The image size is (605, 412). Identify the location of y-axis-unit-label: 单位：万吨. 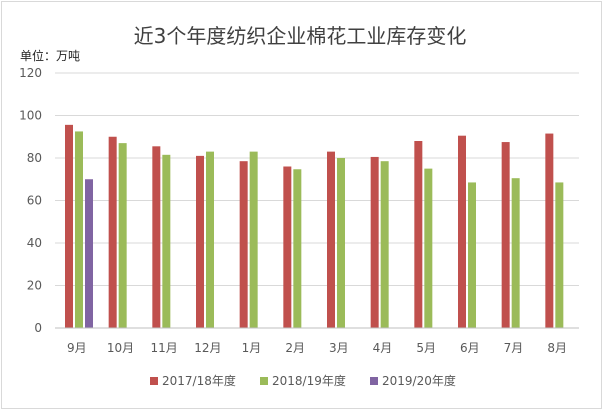
(50, 55).